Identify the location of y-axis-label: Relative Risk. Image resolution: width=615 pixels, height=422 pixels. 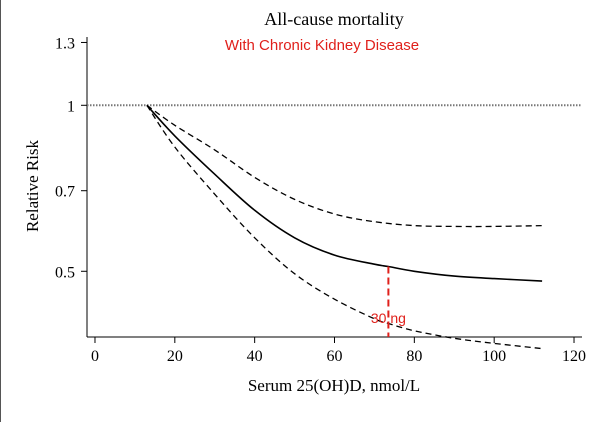
(32, 185).